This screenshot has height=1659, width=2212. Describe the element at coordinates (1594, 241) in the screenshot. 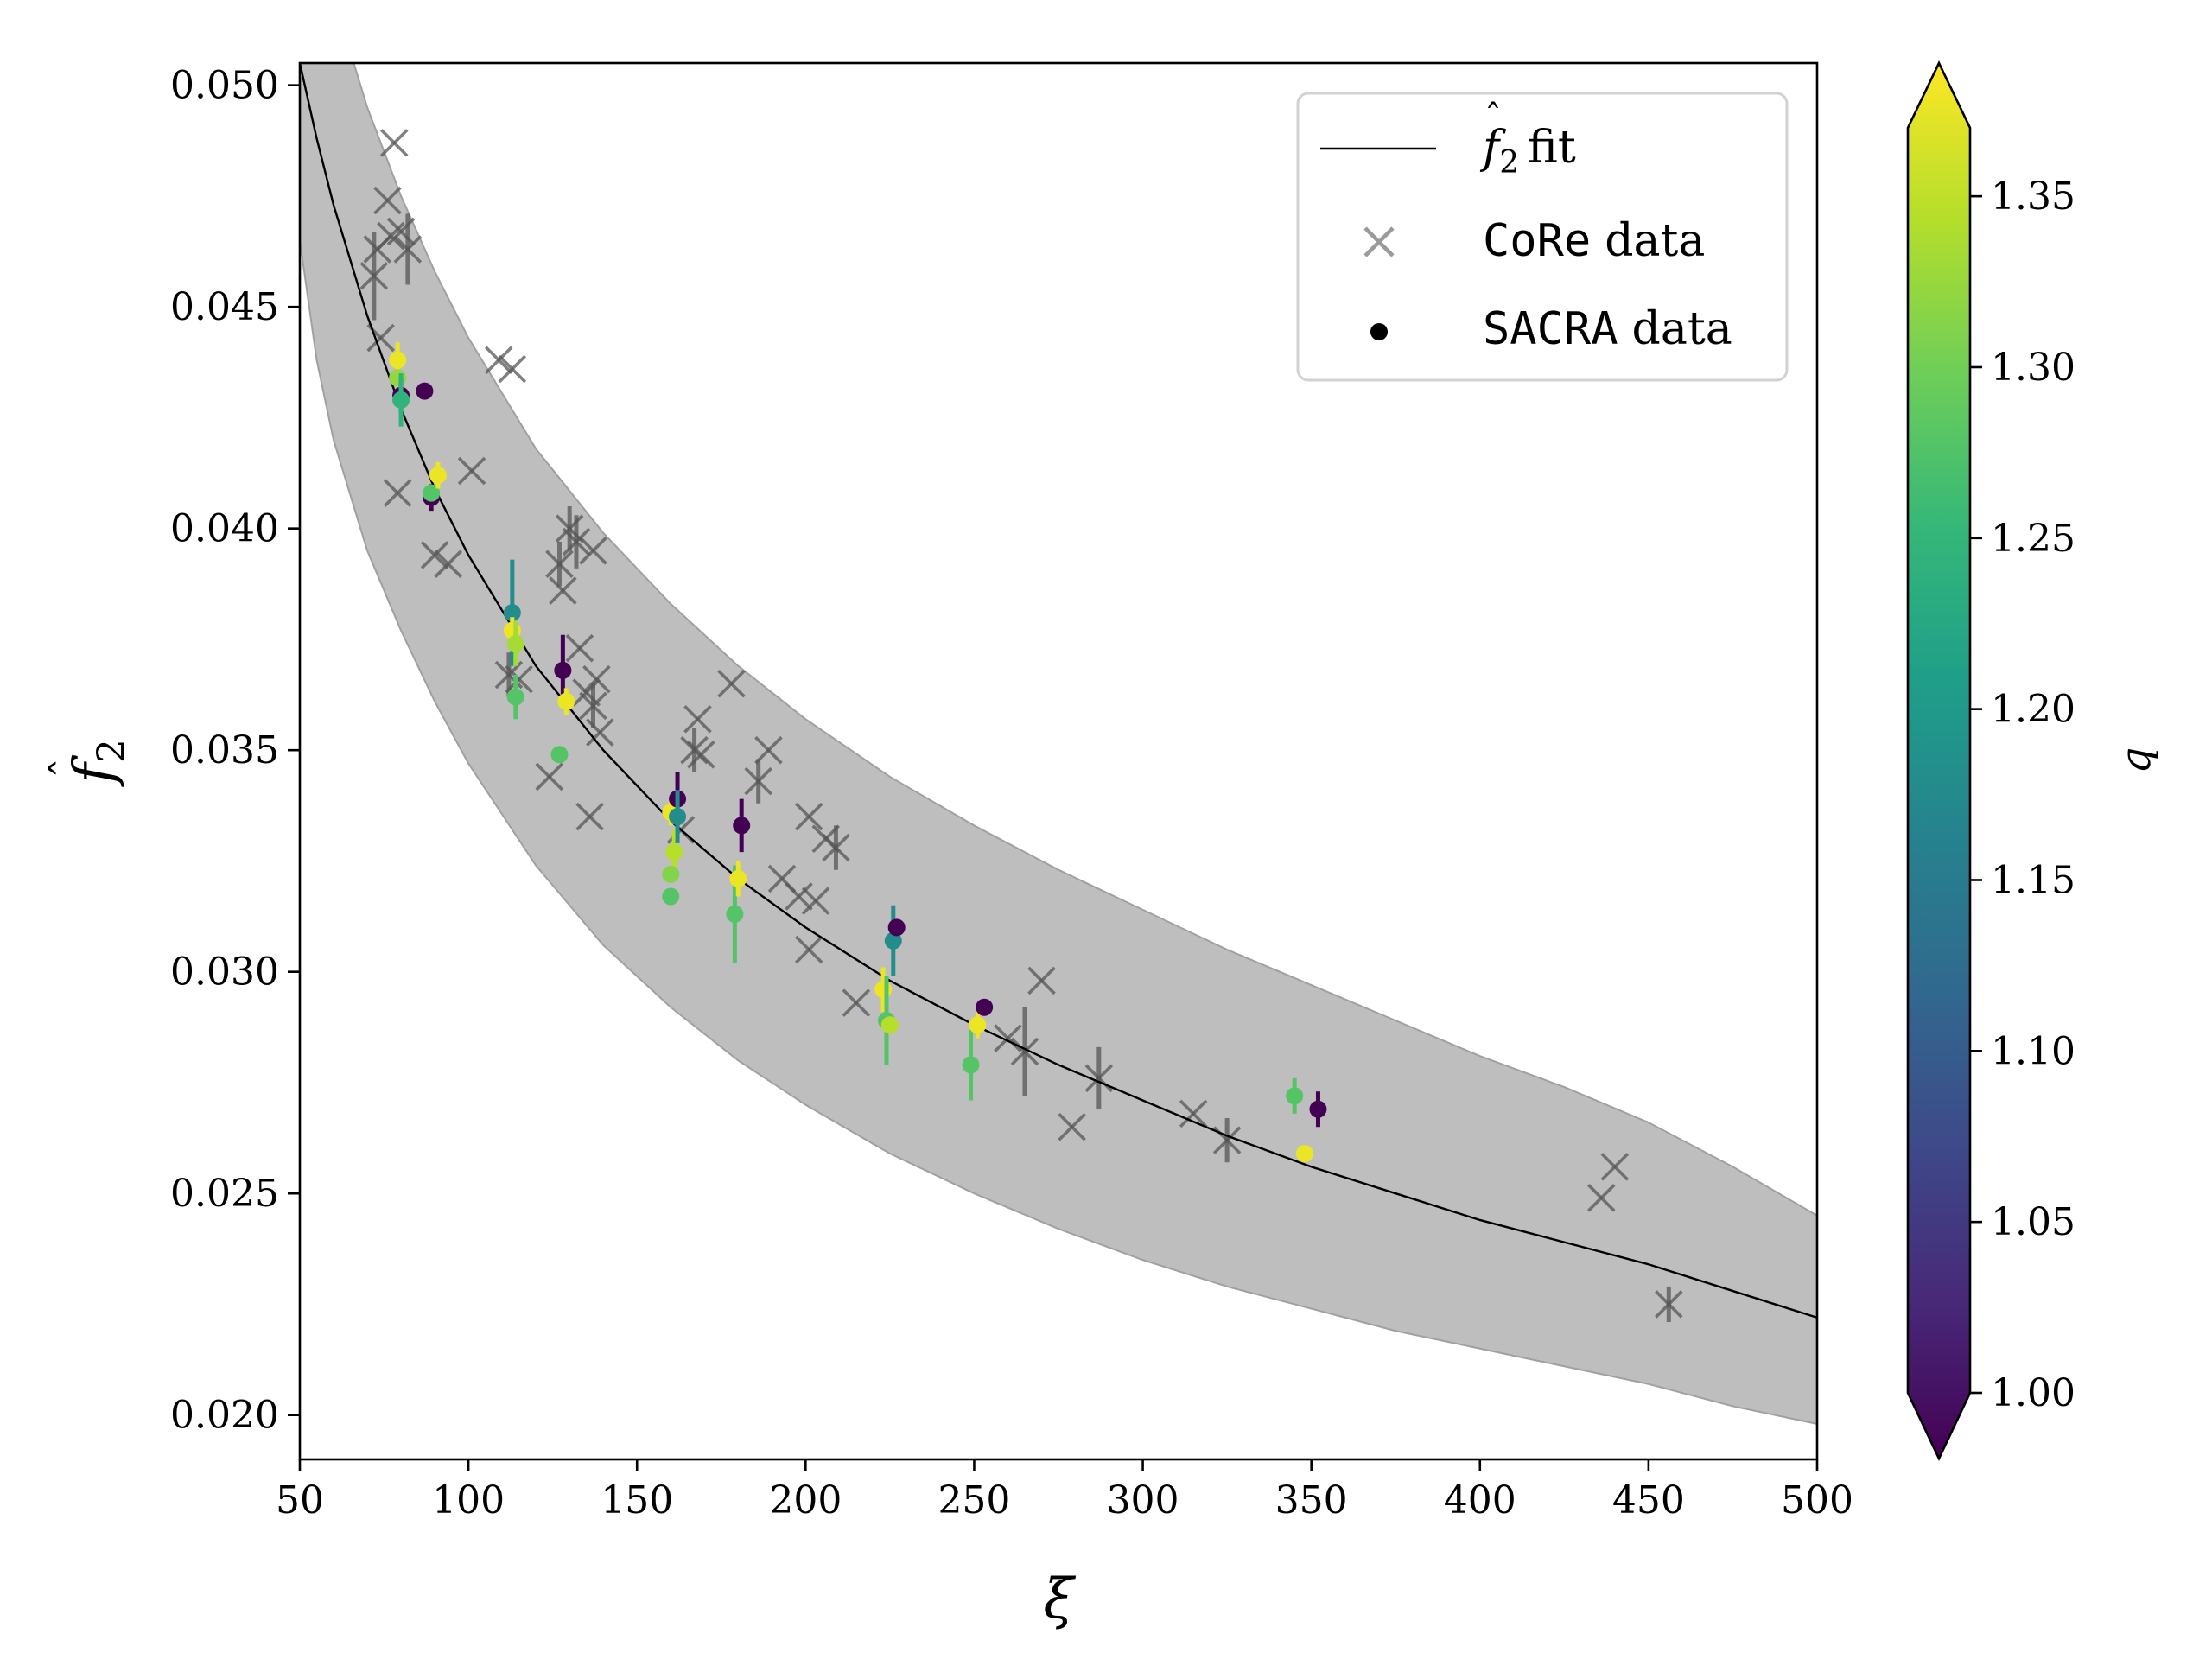

I see `legend-core-label: CoRe data` at that location.